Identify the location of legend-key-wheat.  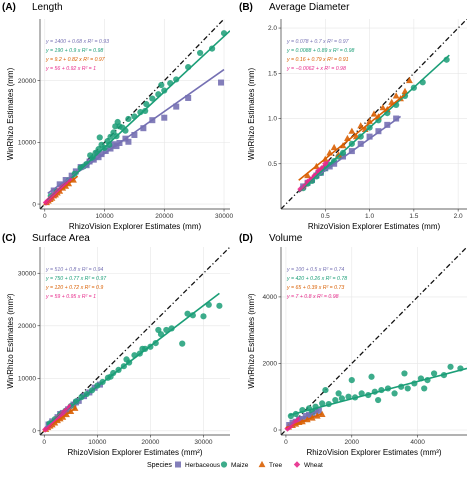
(297, 464).